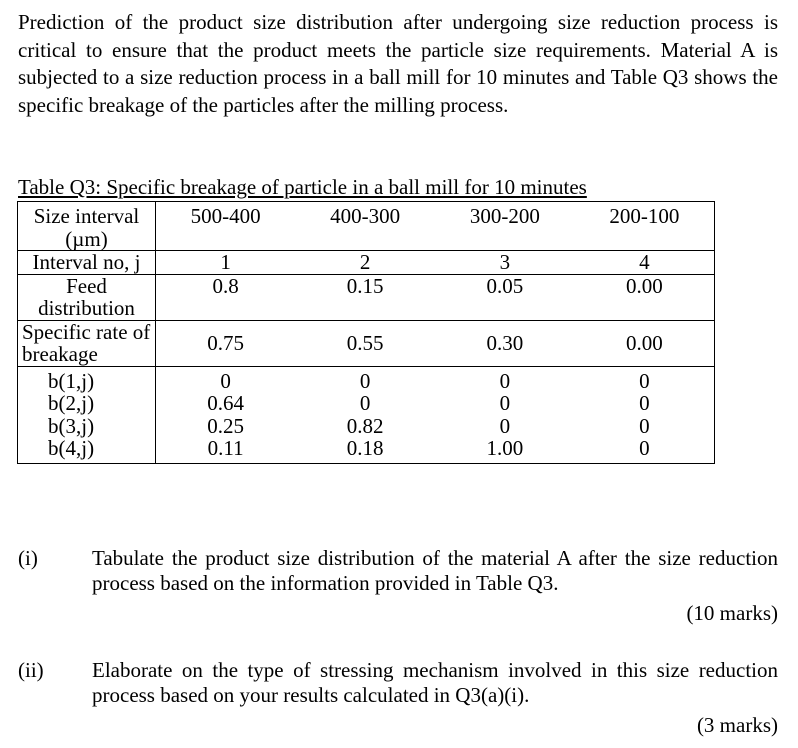 Image resolution: width=798 pixels, height=748 pixels. Describe the element at coordinates (505, 297) in the screenshot. I see `table-cell: 0.05` at that location.